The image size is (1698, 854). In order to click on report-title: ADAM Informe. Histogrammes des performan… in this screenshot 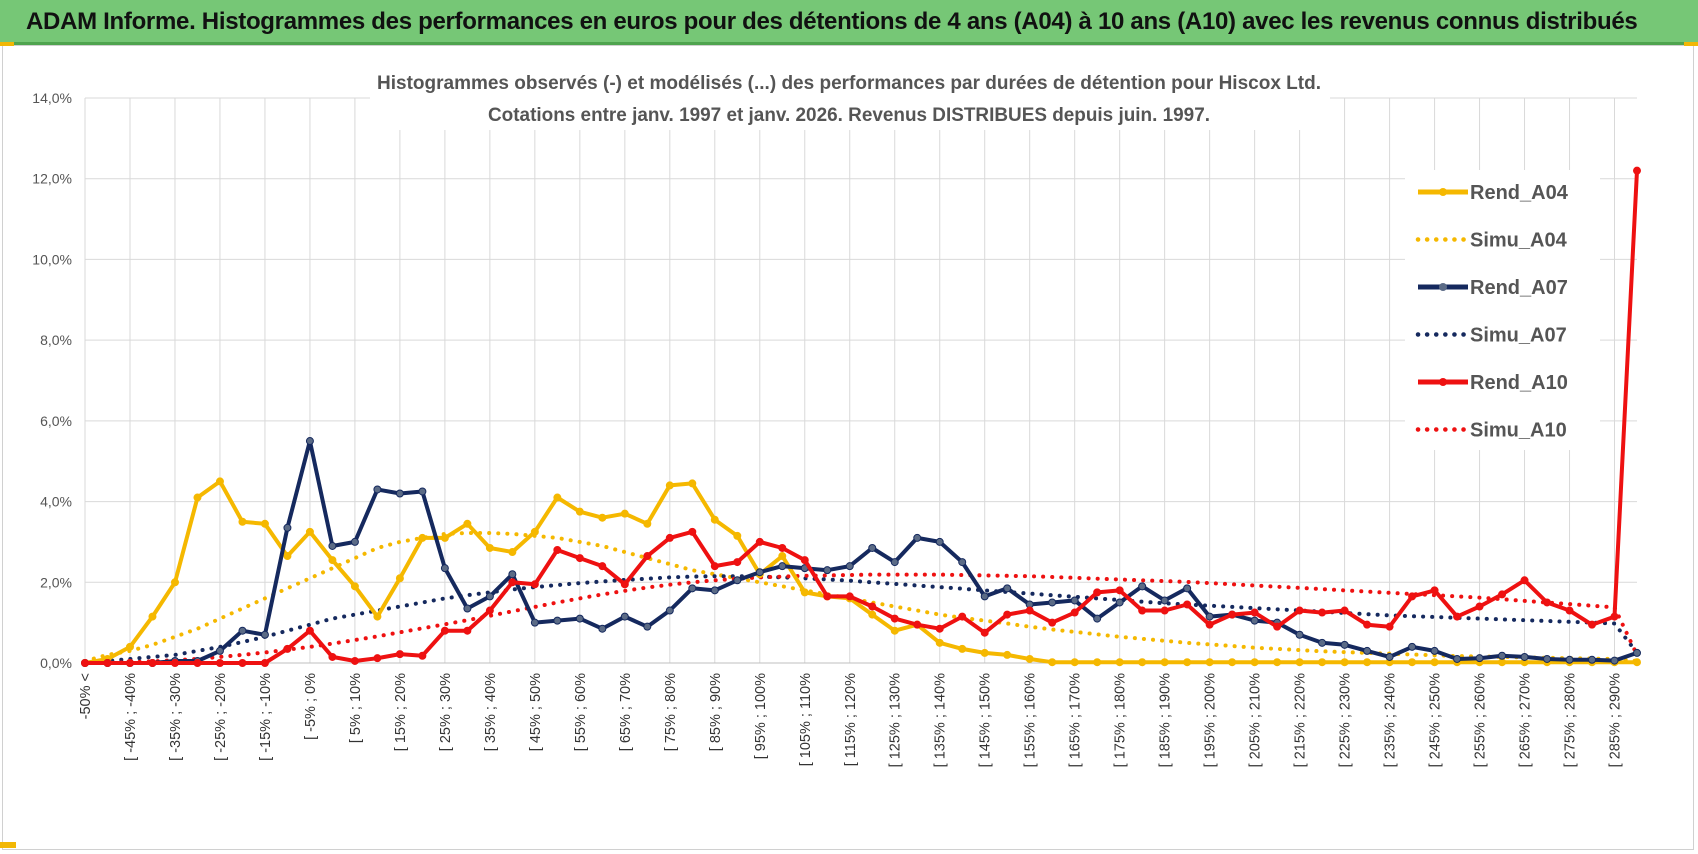, I will do `click(832, 21)`.